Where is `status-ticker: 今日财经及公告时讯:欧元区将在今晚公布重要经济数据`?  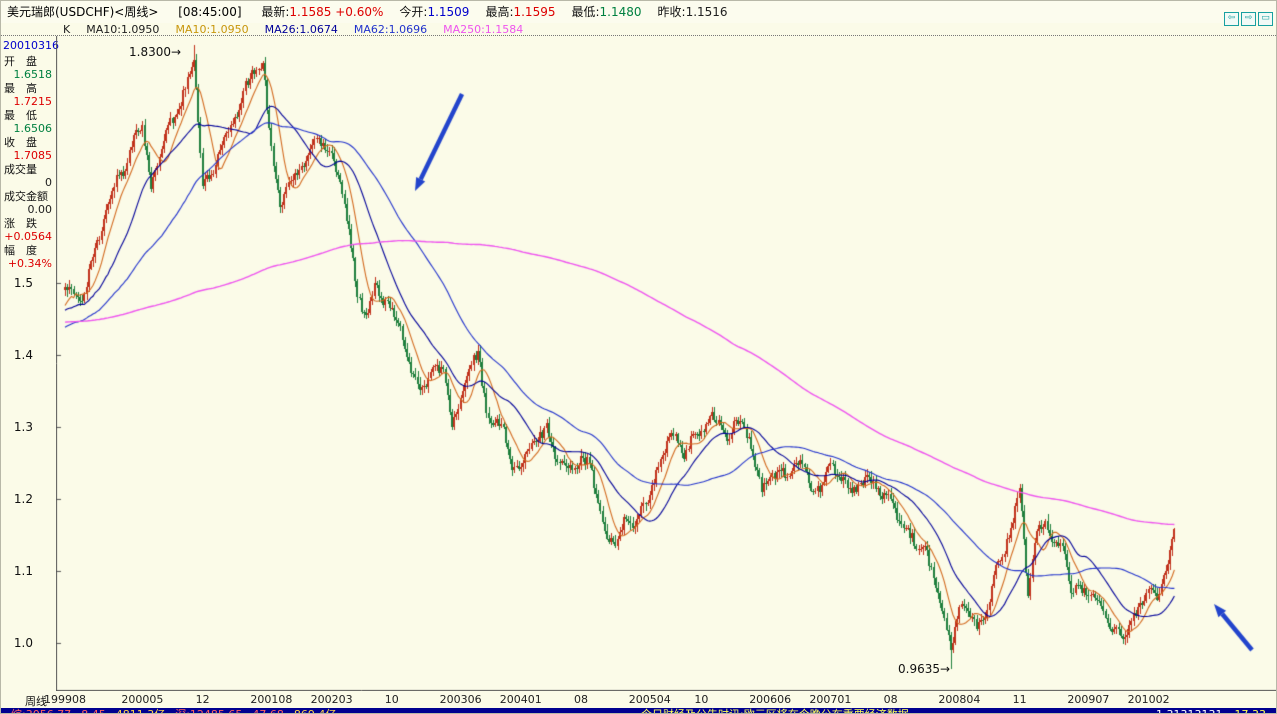
status-ticker: 今日财经及公告时讯:欧元区将在今晚公布重要经济数据 is located at coordinates (775, 710).